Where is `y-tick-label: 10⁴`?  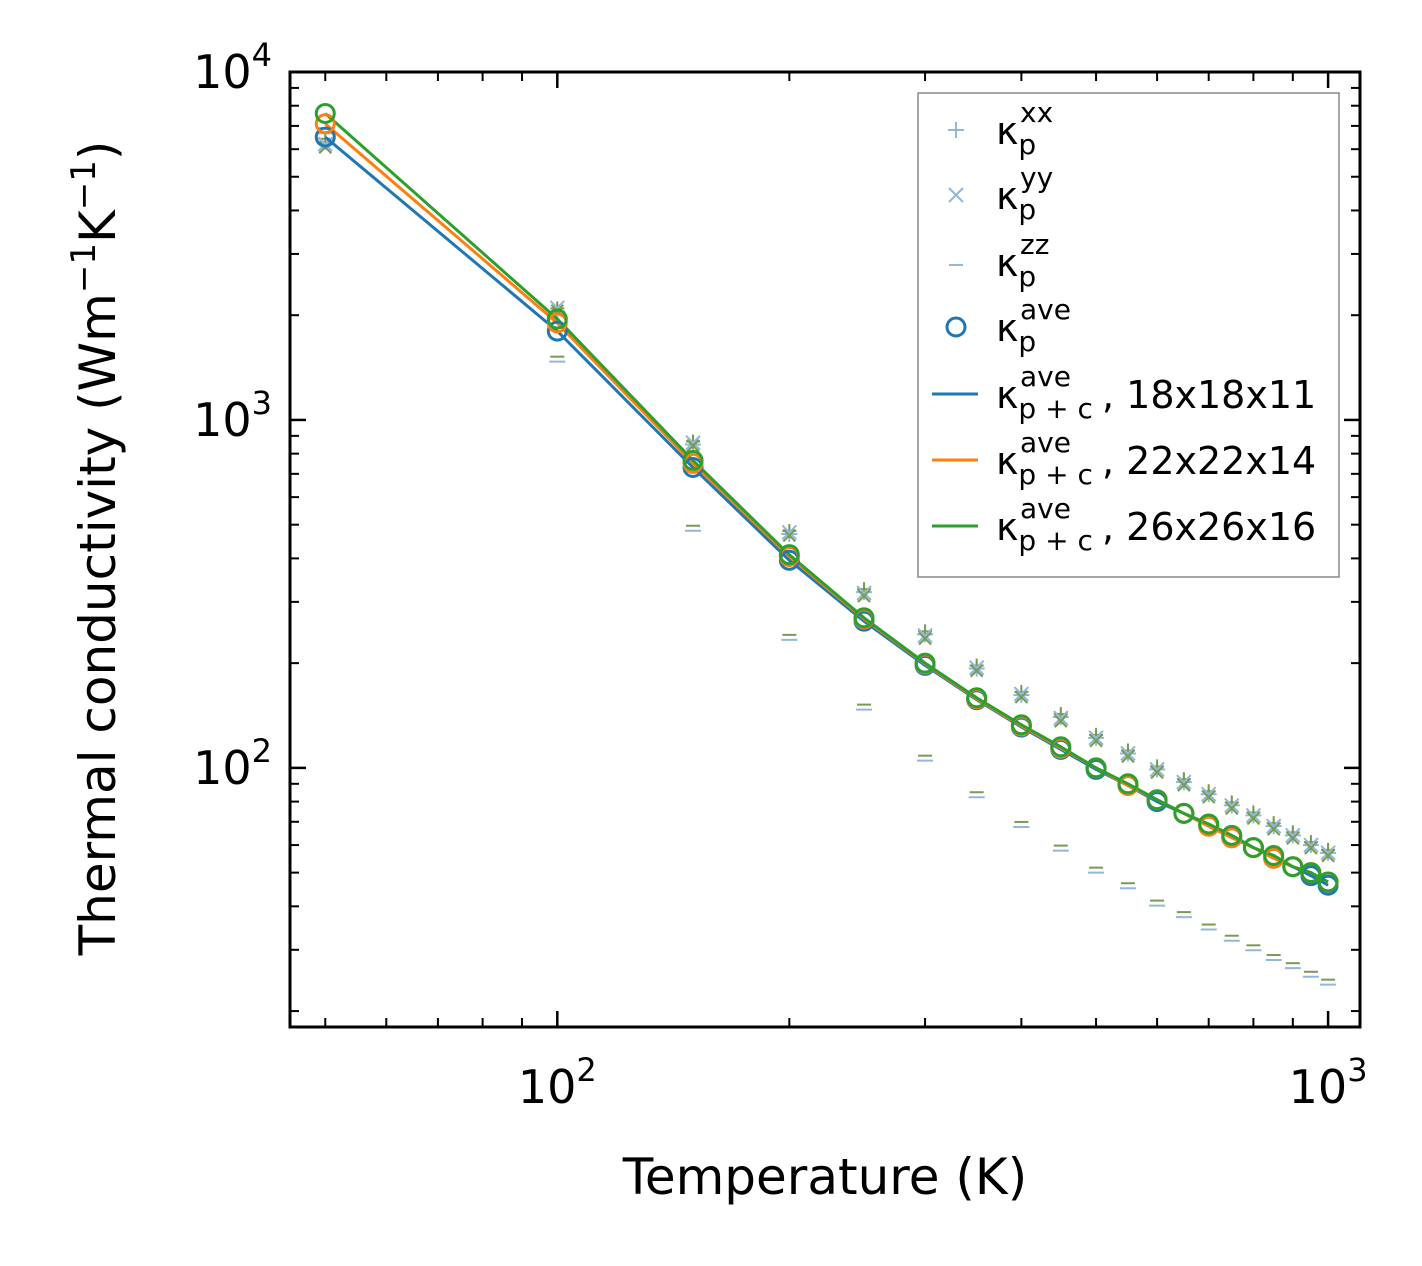 y-tick-label: 10⁴ is located at coordinates (232, 67).